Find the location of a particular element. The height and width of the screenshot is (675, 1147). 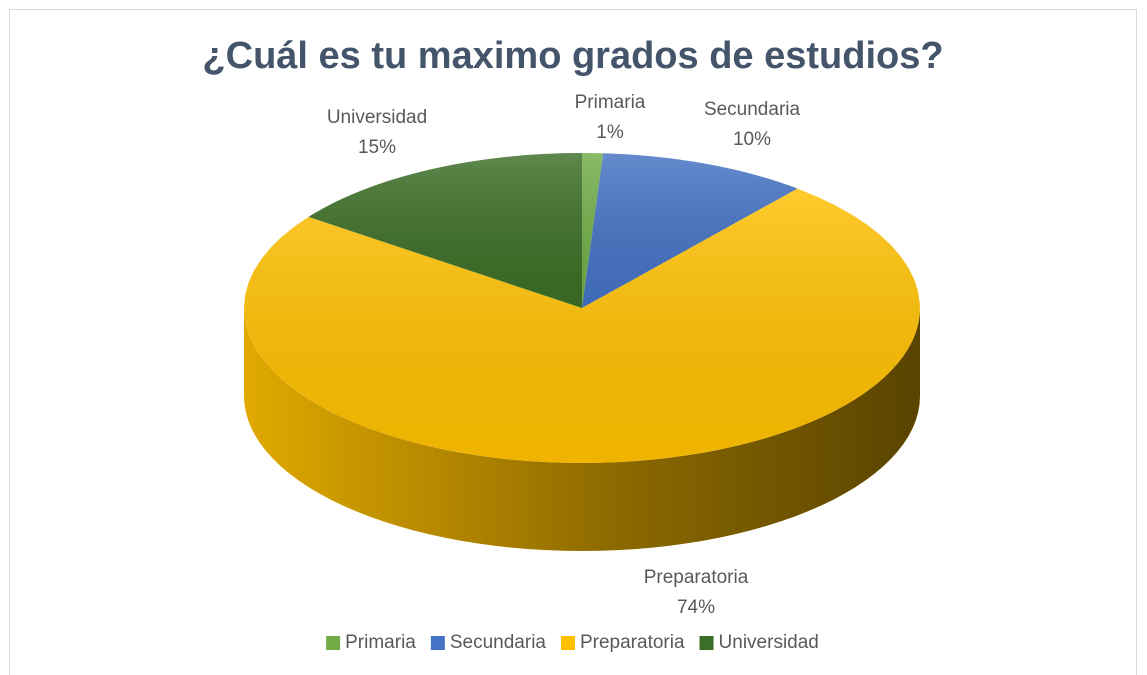

legend-label: Preparatoria is located at coordinates (632, 642).